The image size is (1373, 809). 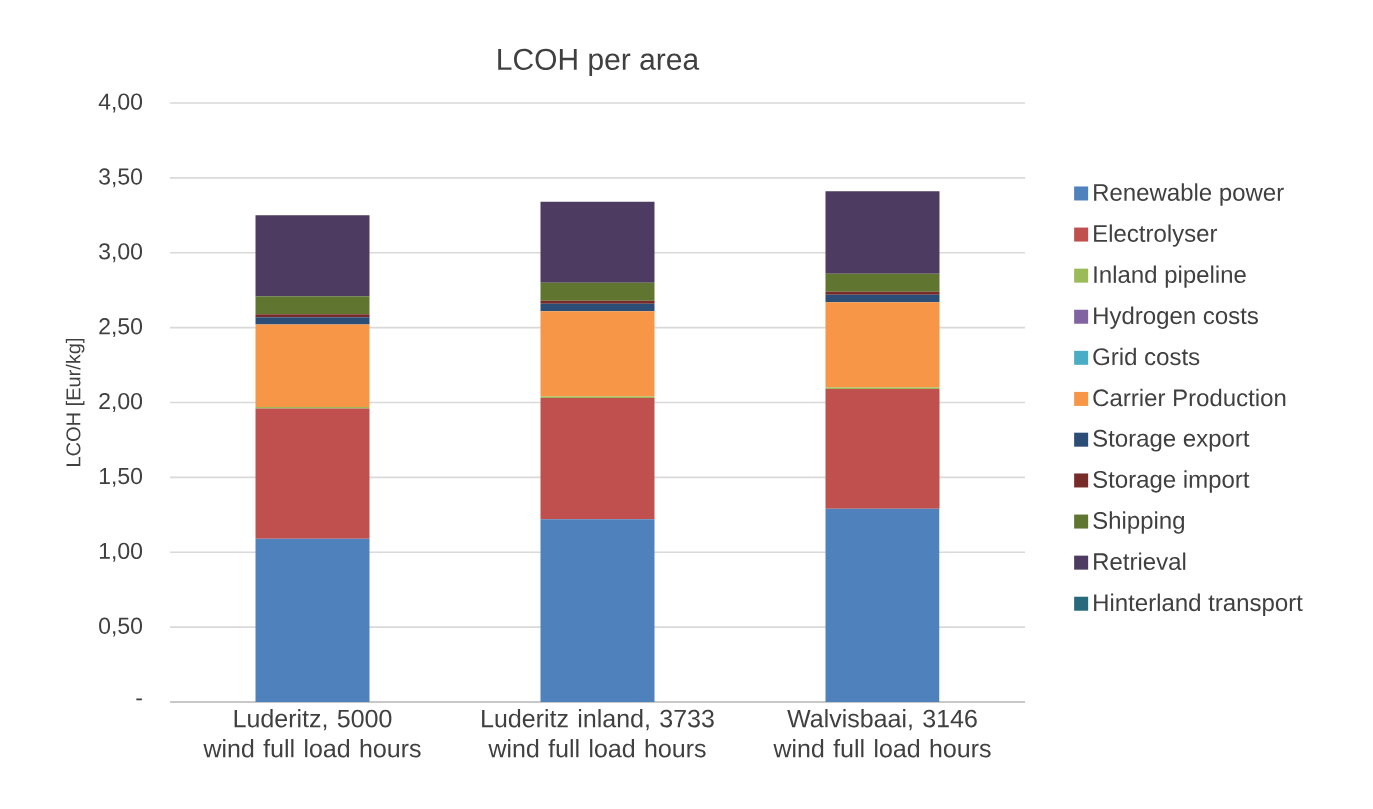 What do you see at coordinates (1156, 235) in the screenshot?
I see `legend-label: Electrolyser` at bounding box center [1156, 235].